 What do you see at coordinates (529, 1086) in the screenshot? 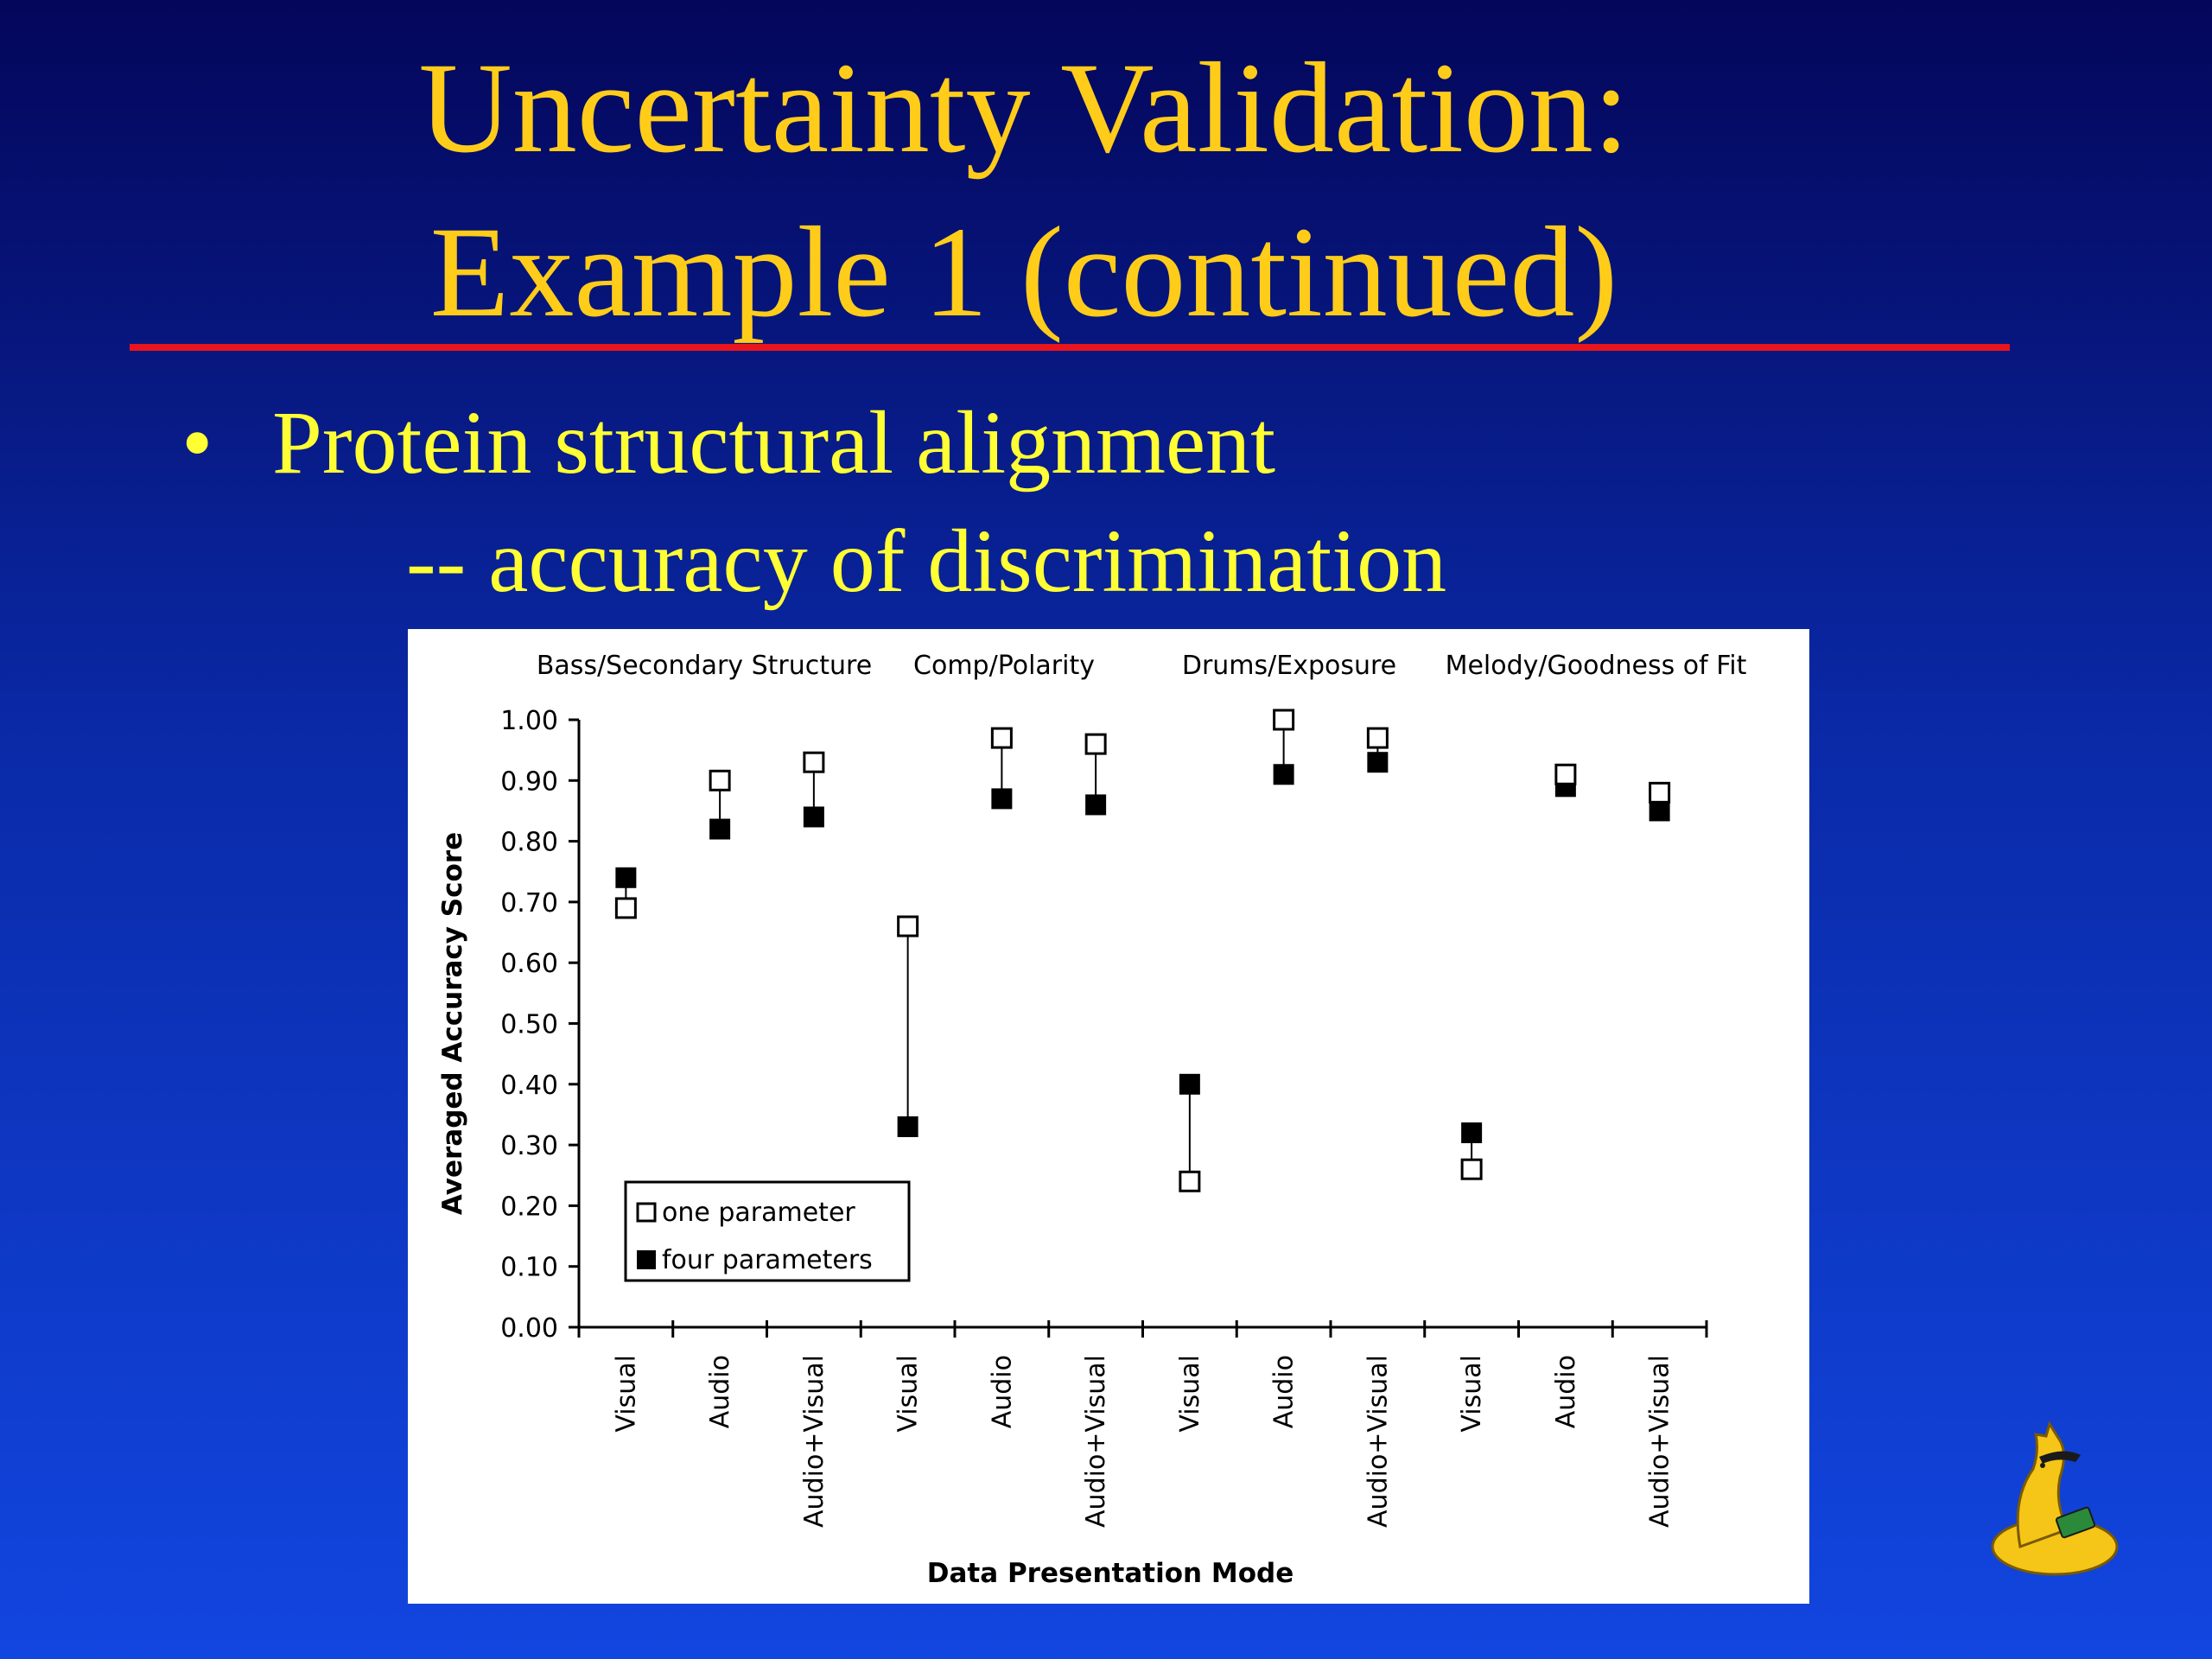
I see `y-tick-label: 0.40` at bounding box center [529, 1086].